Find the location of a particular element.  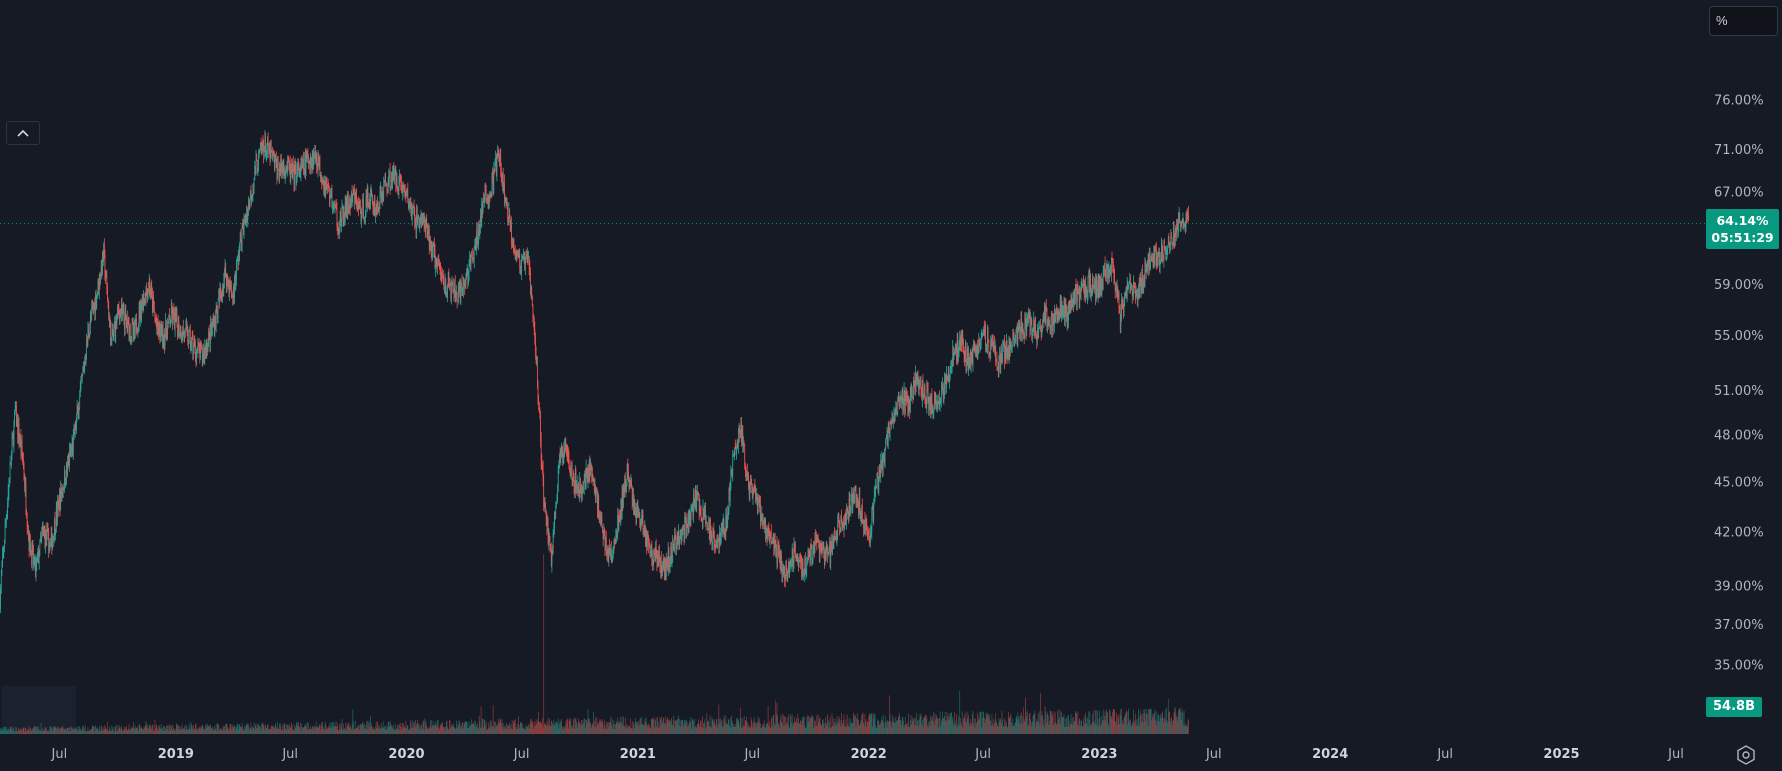

gear-icon is located at coordinates (1746, 755).